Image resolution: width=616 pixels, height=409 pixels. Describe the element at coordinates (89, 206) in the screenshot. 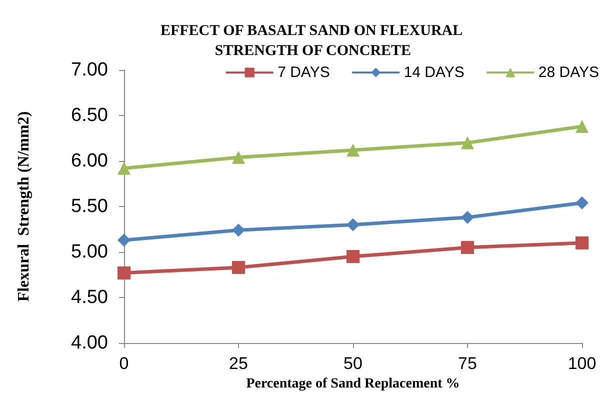

I see `y-tick-label: 5.50` at that location.